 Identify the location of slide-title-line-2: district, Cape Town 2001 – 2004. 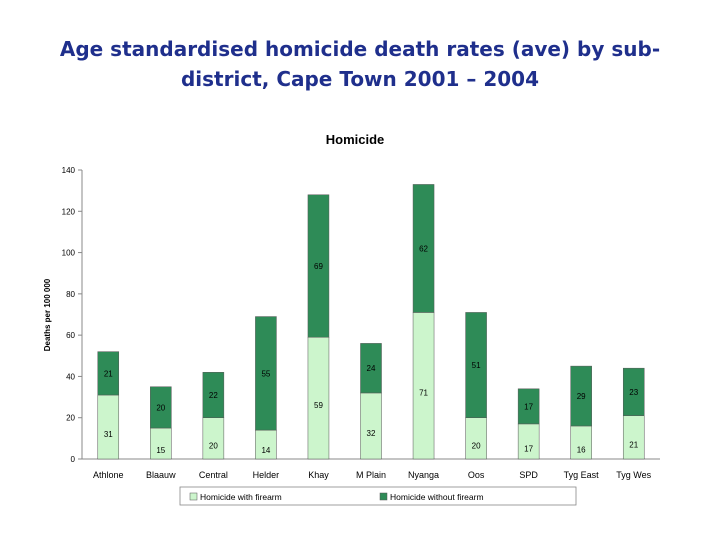
(359, 79).